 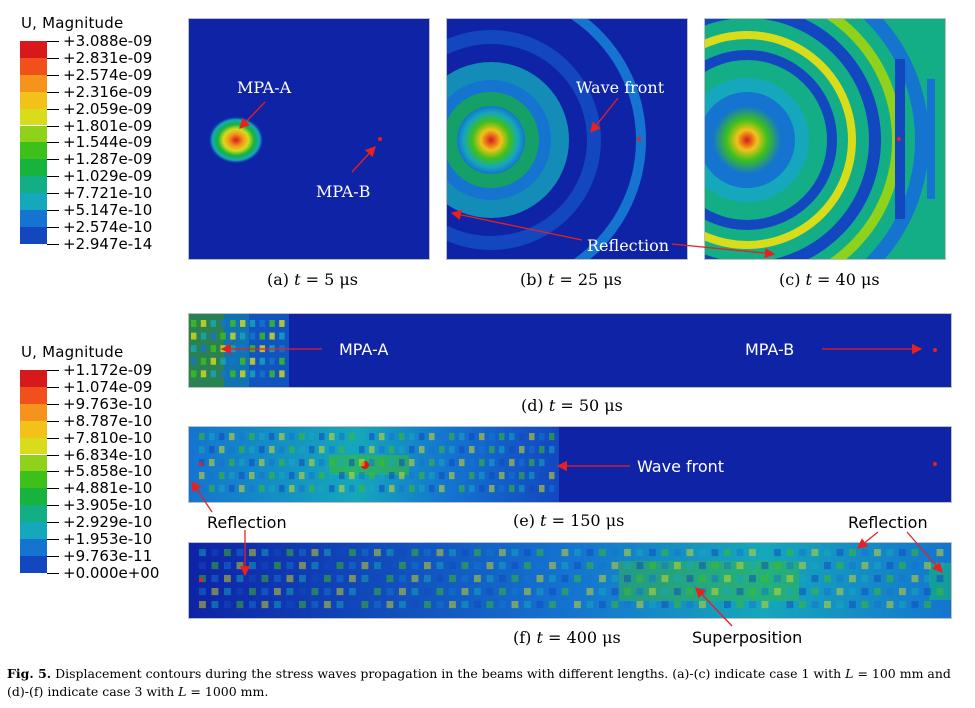 What do you see at coordinates (570, 464) in the screenshot?
I see `panel-e-contour` at bounding box center [570, 464].